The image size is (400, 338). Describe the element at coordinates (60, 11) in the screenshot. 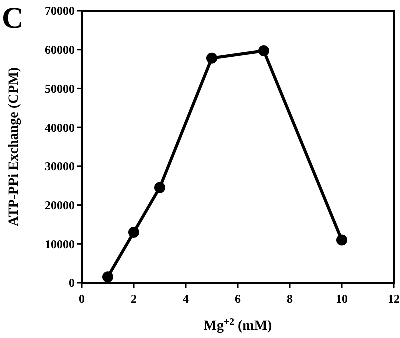

I see `y-tick-label: 70000` at that location.